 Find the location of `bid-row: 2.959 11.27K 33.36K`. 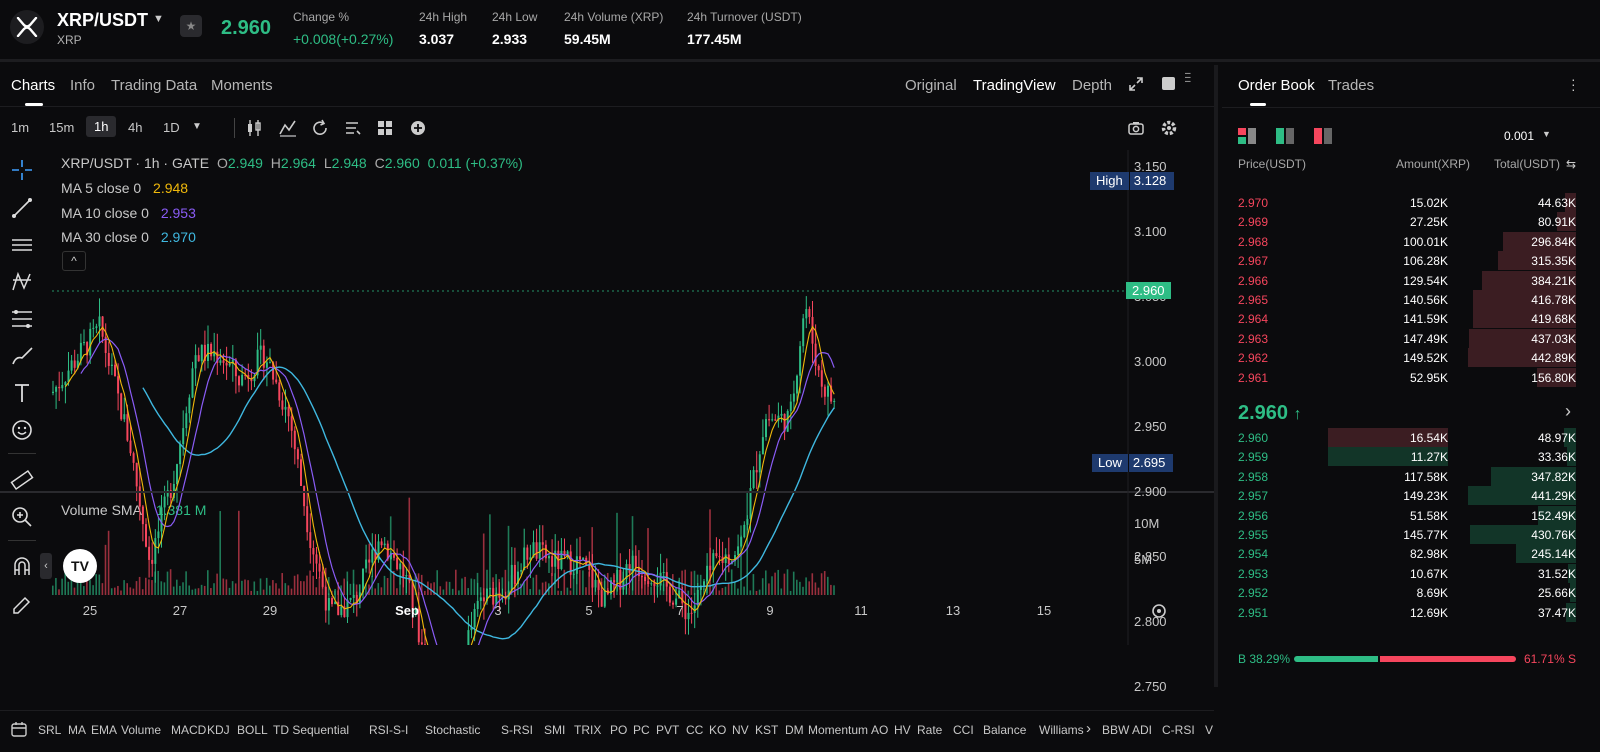

bid-row: 2.959 11.27K 33.36K is located at coordinates (1411, 457).